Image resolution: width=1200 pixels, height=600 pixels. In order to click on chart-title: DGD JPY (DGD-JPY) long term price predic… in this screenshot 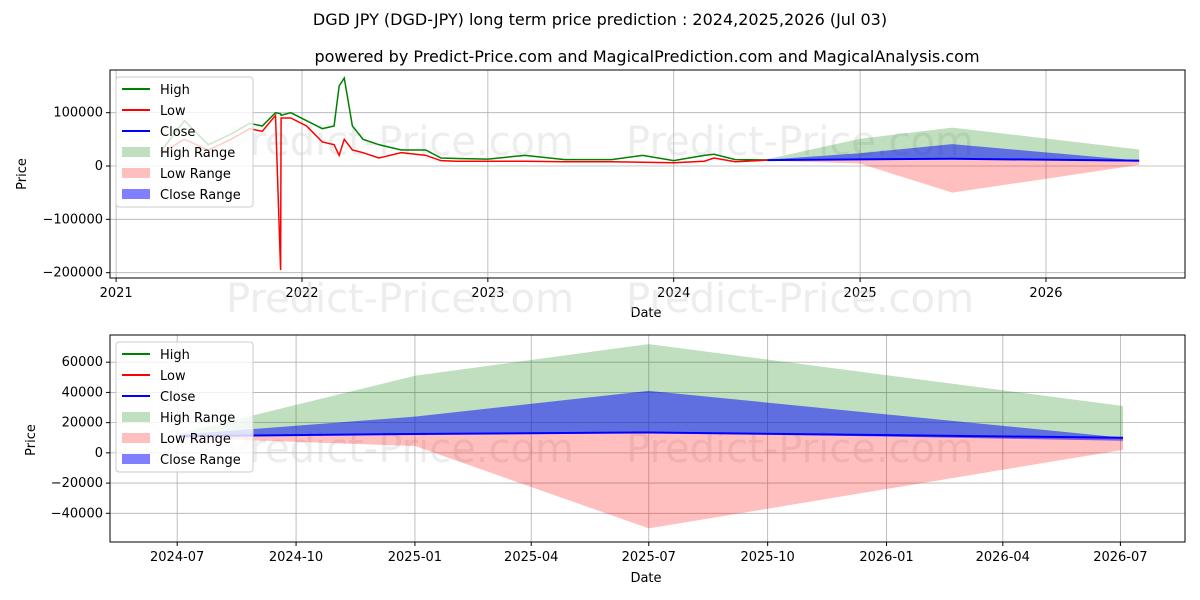, I will do `click(600, 19)`.